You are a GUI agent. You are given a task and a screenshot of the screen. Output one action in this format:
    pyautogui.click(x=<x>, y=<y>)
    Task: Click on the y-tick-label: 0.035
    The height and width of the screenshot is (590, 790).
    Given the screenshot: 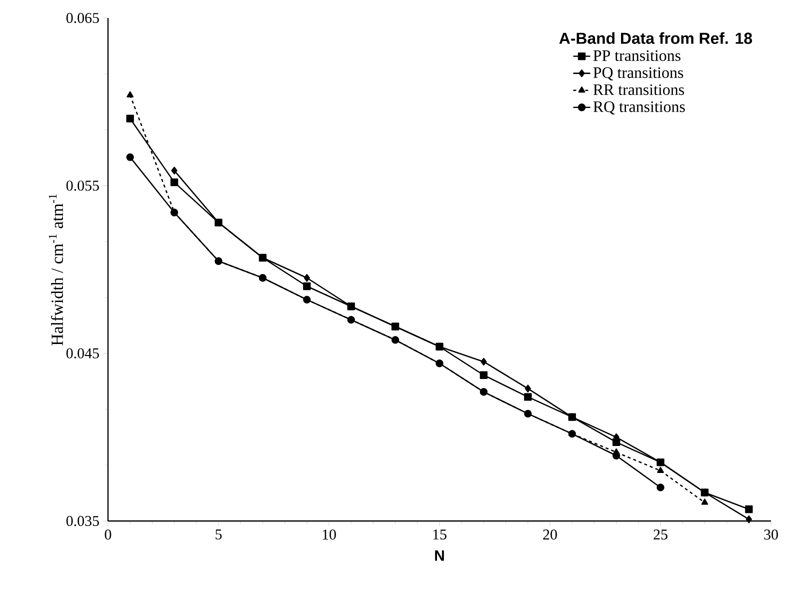 What is the action you would take?
    pyautogui.click(x=82, y=521)
    